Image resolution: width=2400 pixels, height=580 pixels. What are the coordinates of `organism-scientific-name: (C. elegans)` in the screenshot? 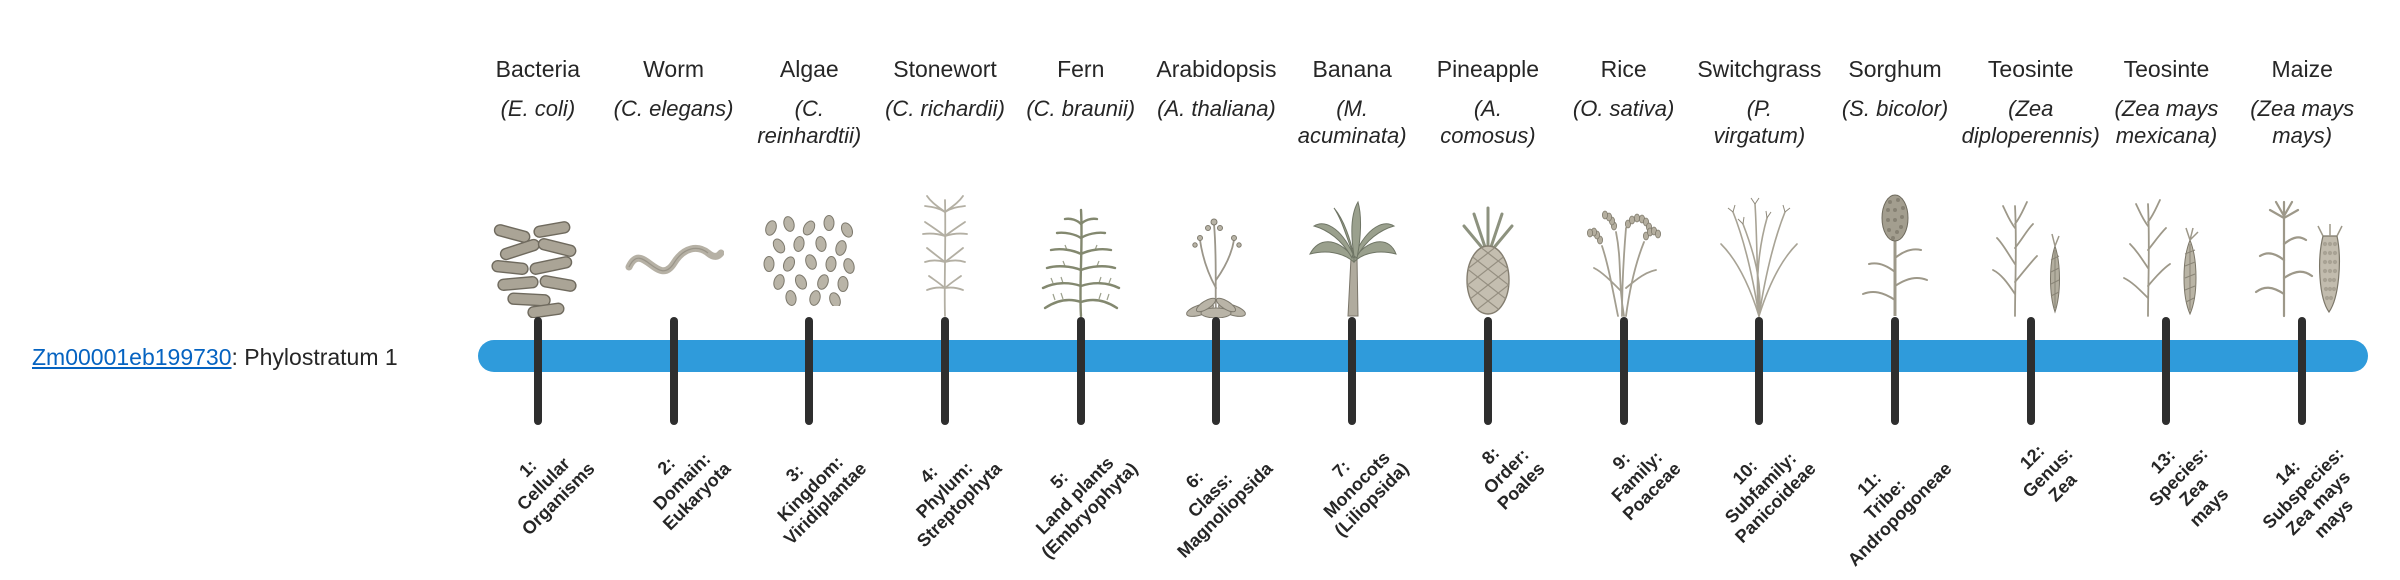 It's located at (673, 108).